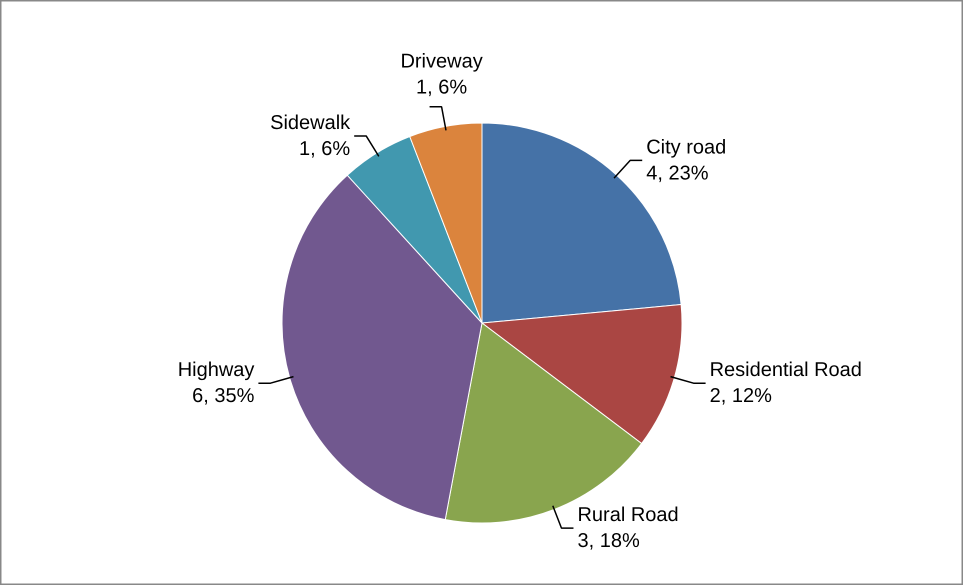 The image size is (963, 585). Describe the element at coordinates (628, 515) in the screenshot. I see `slice-label: Rural Road` at that location.